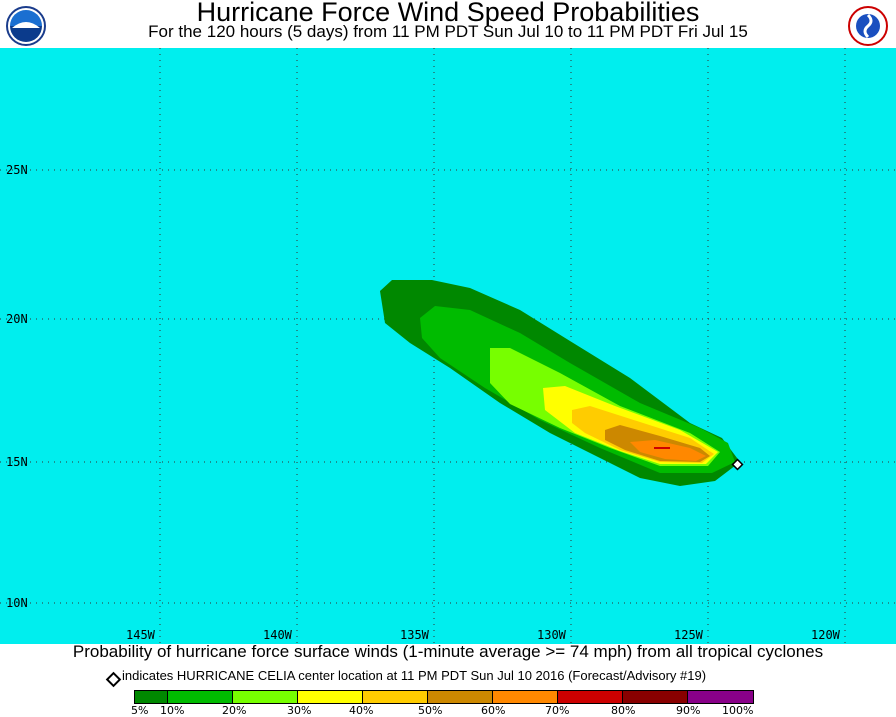  I want to click on lat-label-15n: 15N, so click(17, 462).